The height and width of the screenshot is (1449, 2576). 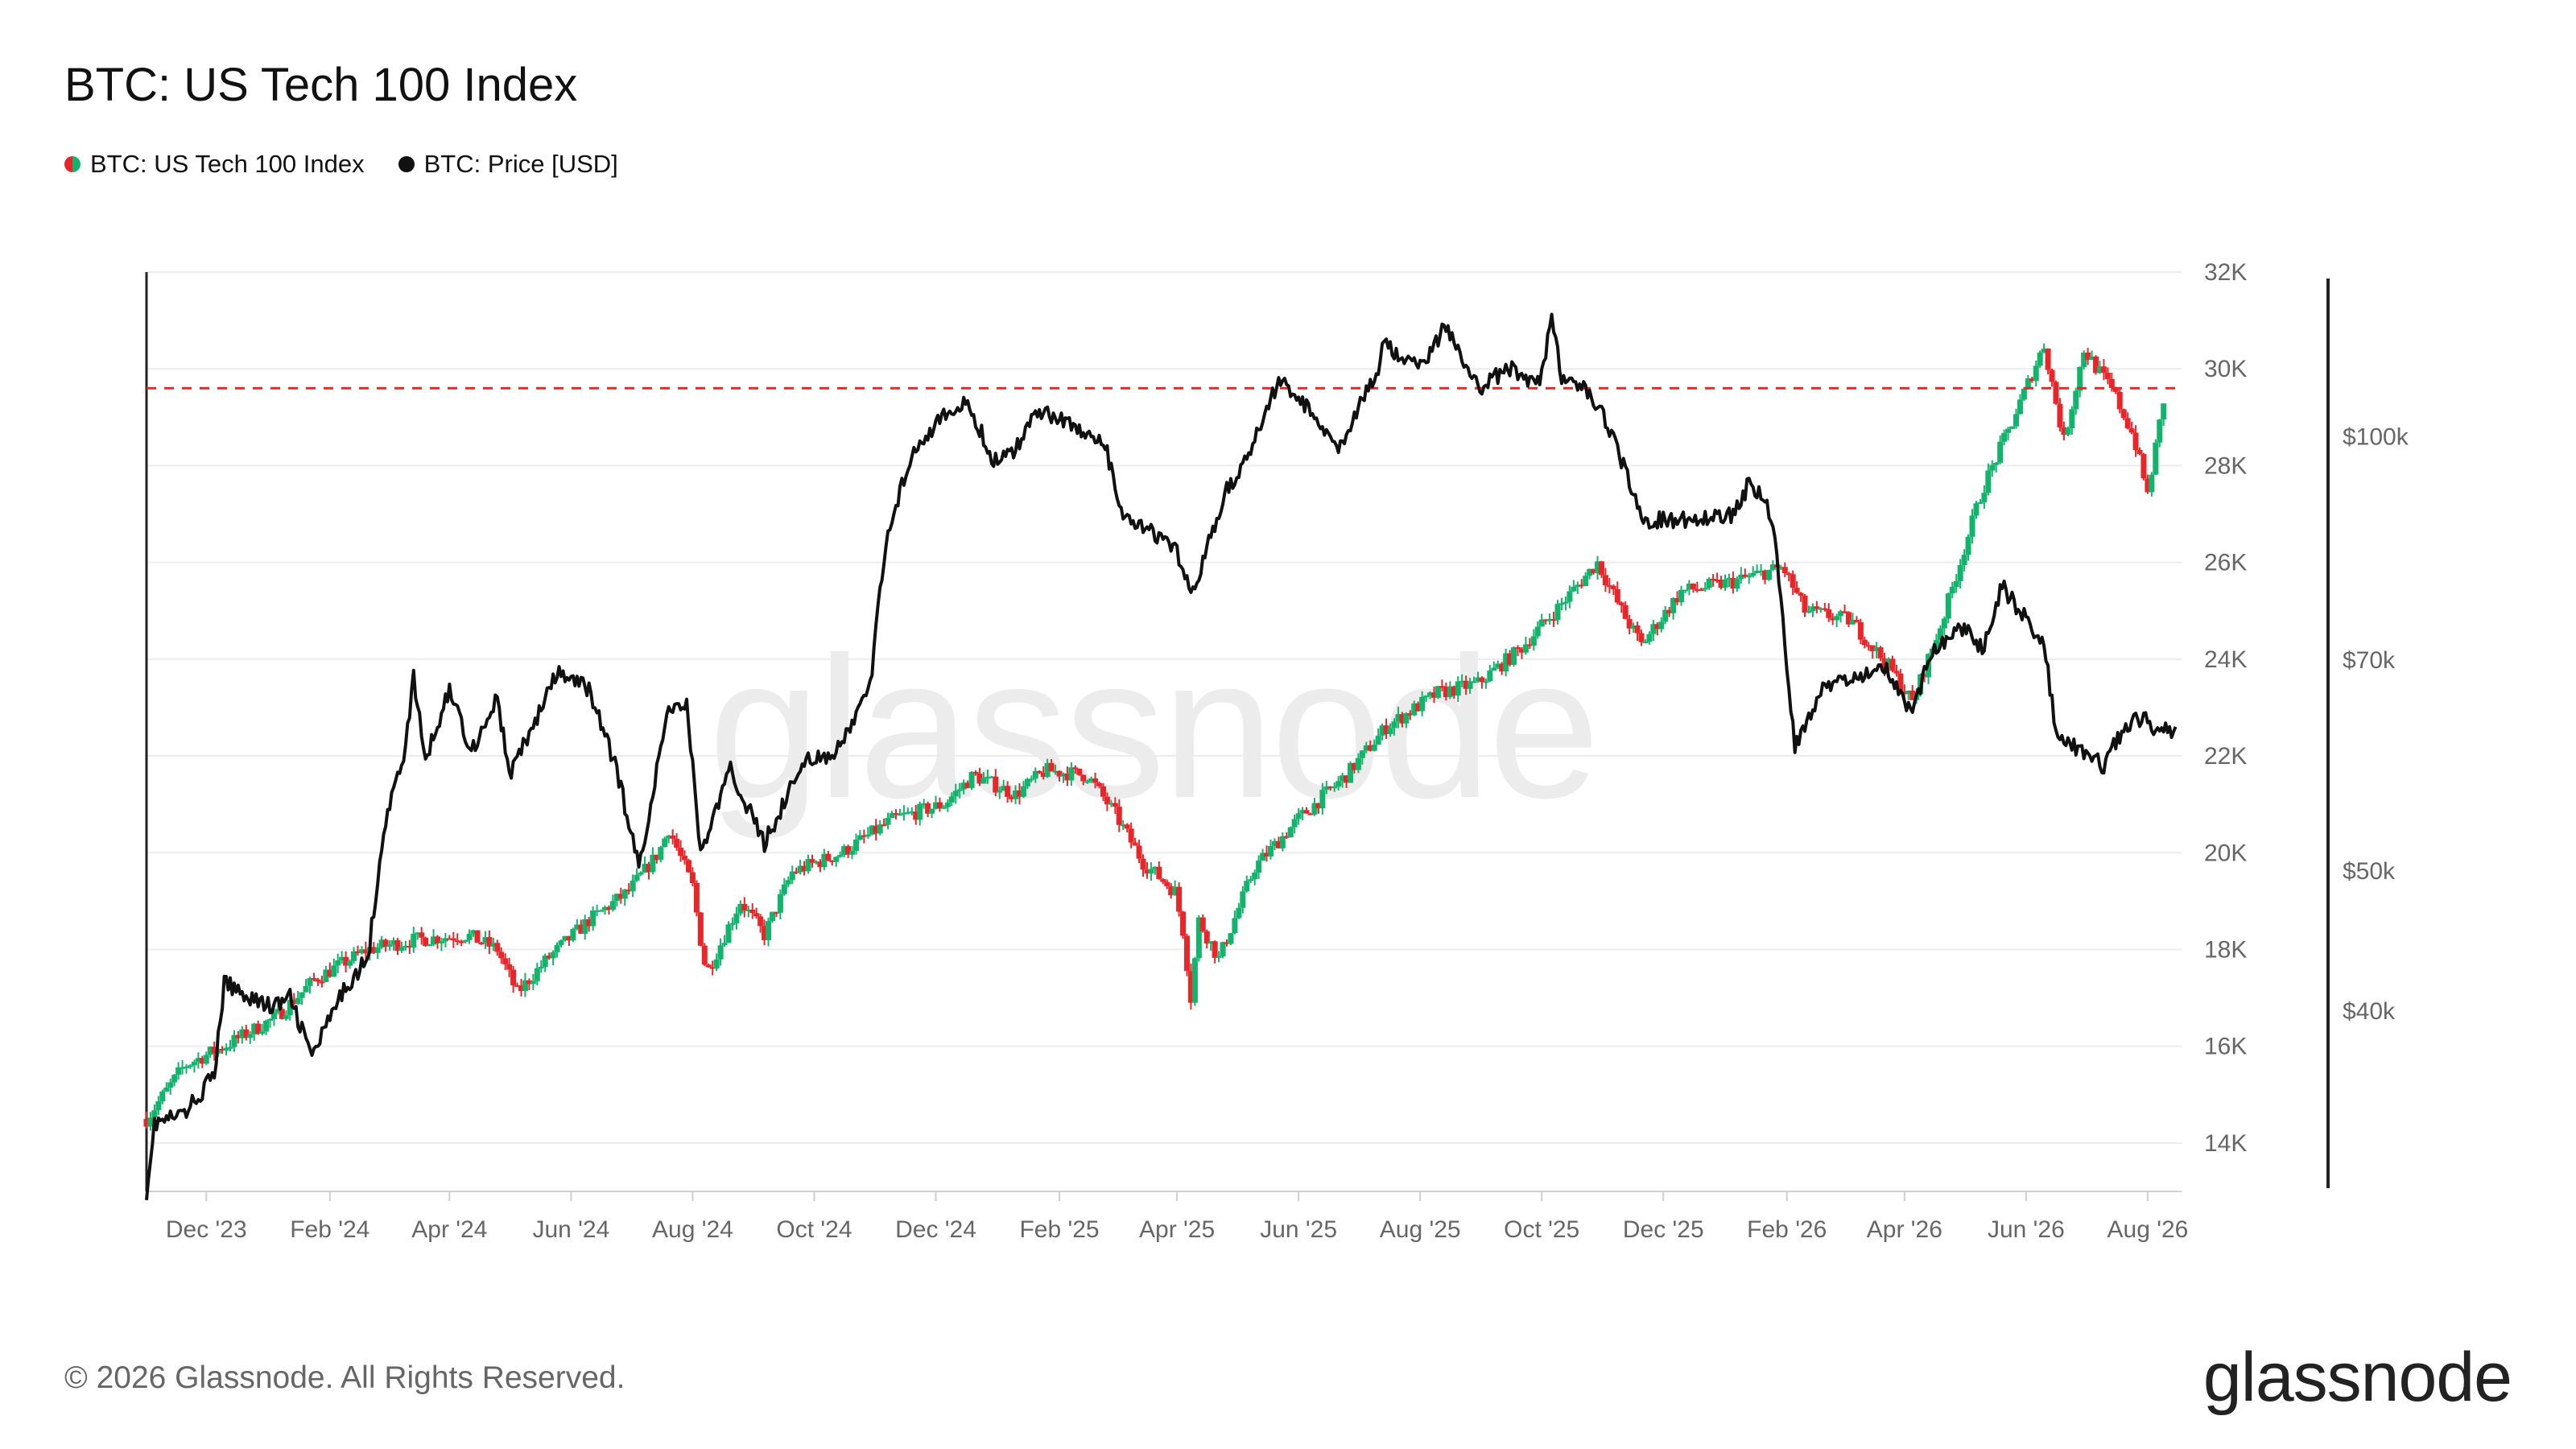 What do you see at coordinates (2225, 853) in the screenshot?
I see `y-left-tick-label: 20K` at bounding box center [2225, 853].